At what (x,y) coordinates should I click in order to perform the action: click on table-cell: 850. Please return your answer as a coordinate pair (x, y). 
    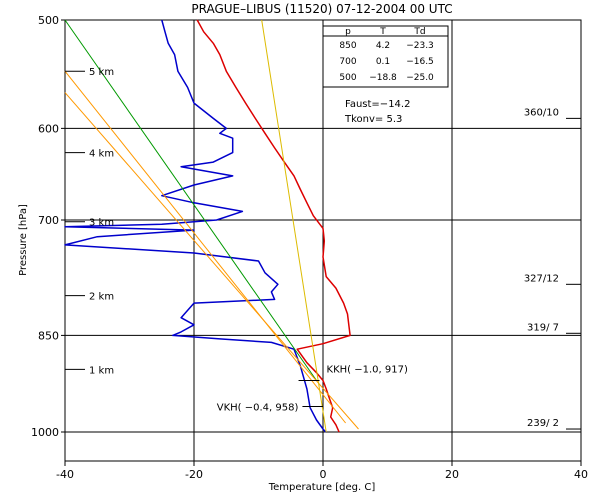
    Looking at the image, I should click on (347, 46).